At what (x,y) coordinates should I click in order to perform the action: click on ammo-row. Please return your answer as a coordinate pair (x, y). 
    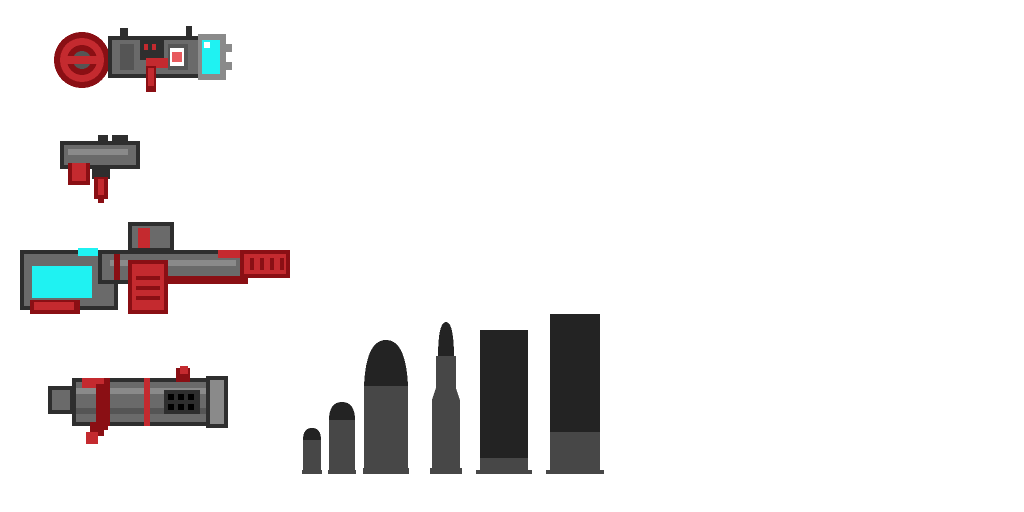
    Looking at the image, I should click on (453, 394).